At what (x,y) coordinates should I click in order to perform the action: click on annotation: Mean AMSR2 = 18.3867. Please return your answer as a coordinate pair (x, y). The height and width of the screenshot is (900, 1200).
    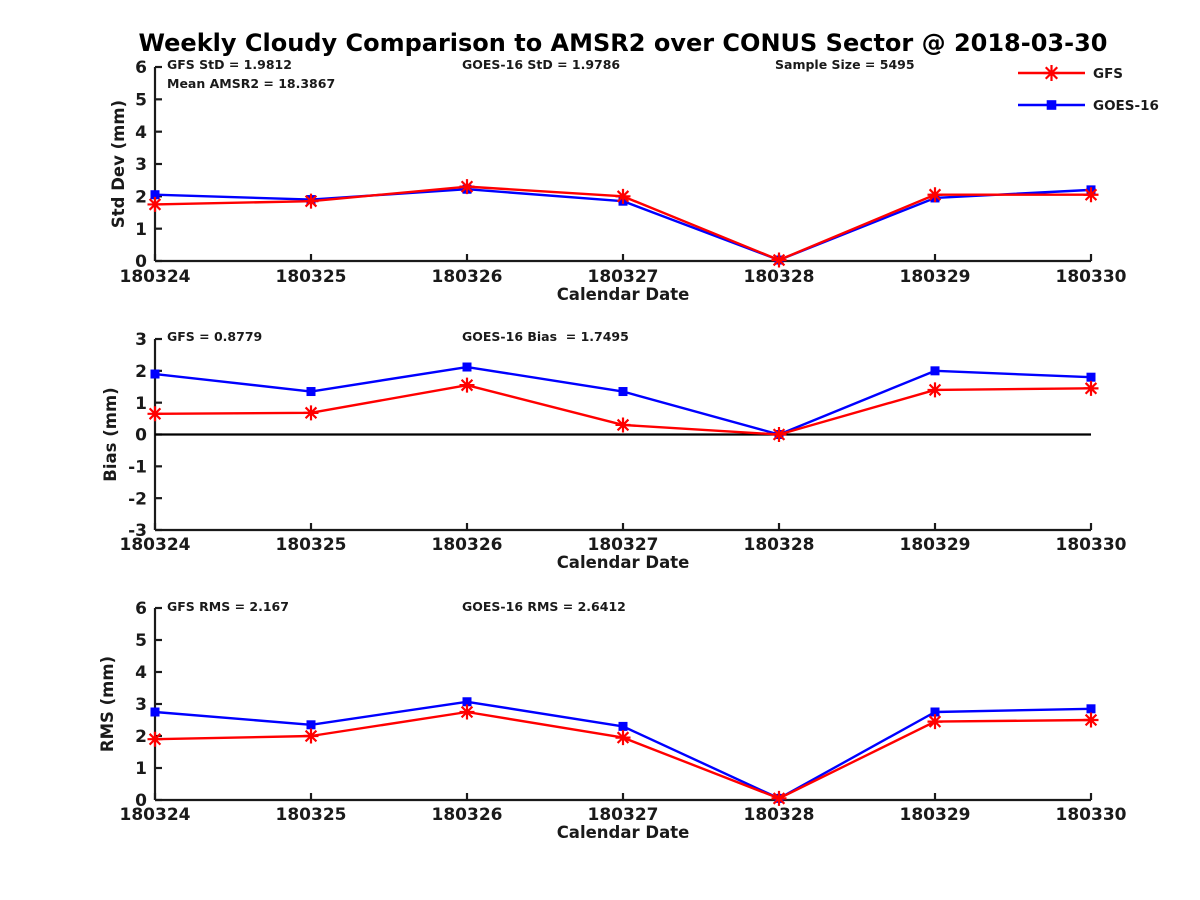
    Looking at the image, I should click on (251, 83).